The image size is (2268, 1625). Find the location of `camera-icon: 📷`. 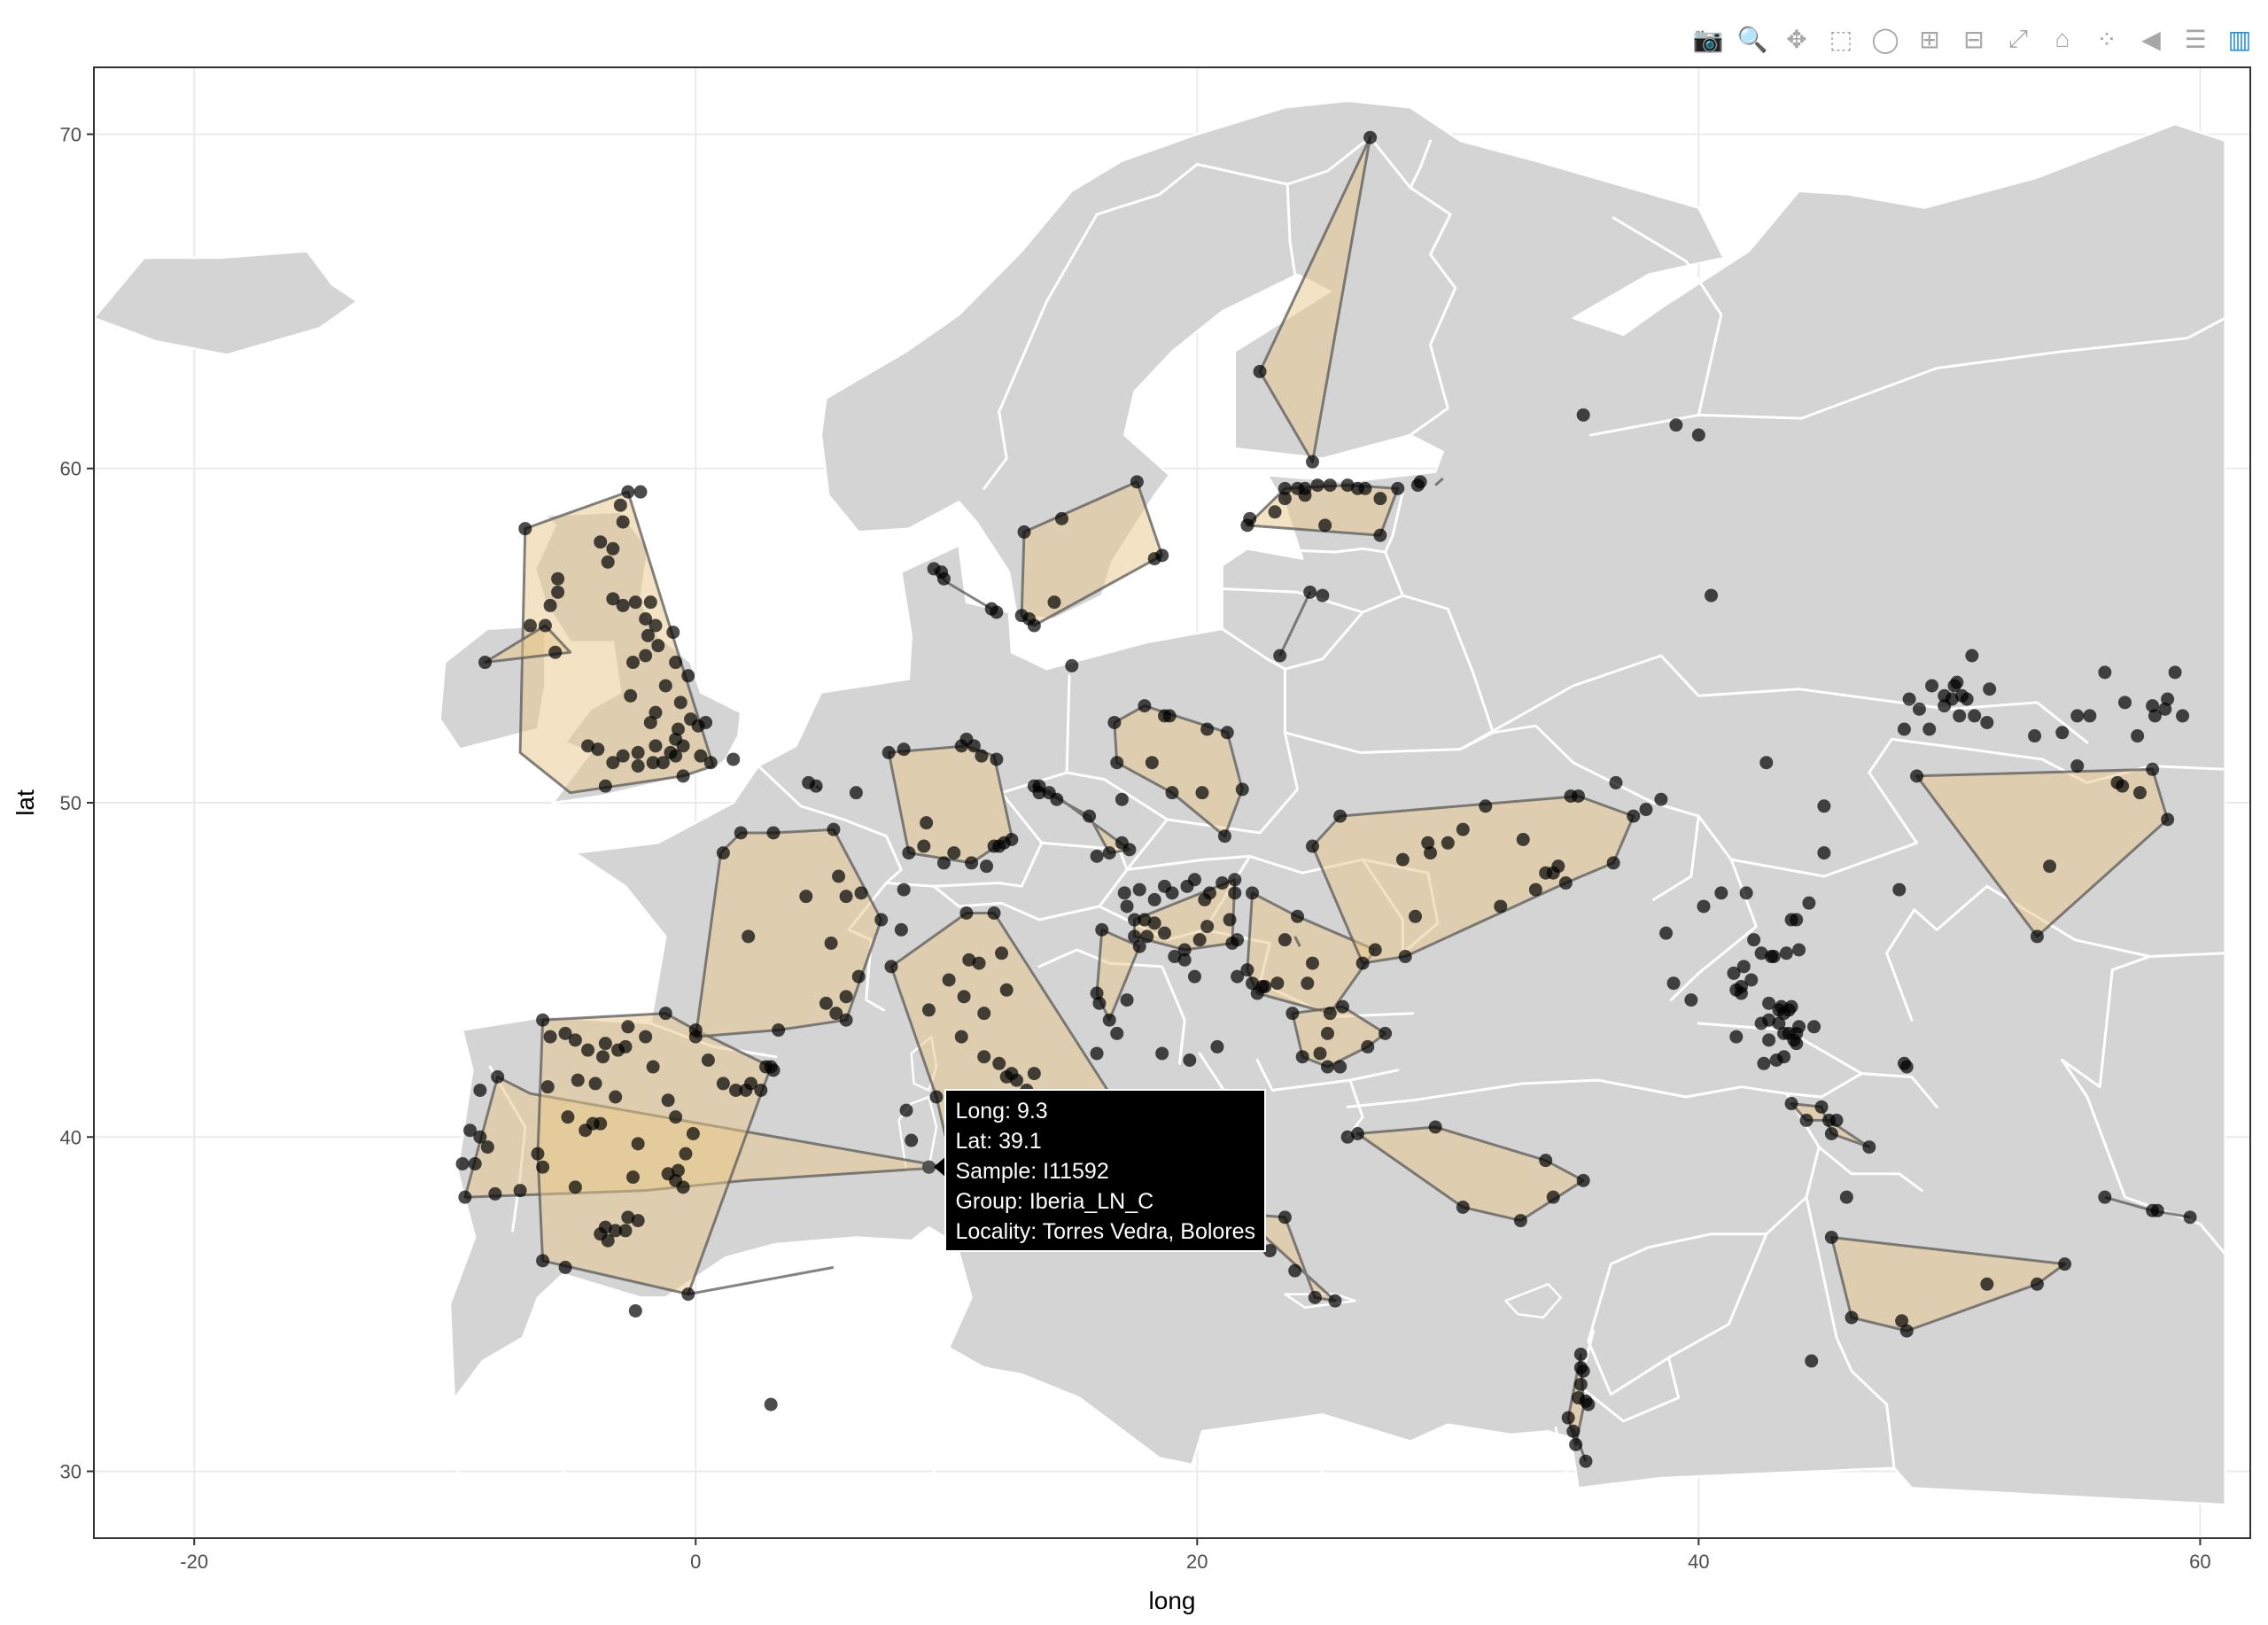

camera-icon: 📷 is located at coordinates (1708, 39).